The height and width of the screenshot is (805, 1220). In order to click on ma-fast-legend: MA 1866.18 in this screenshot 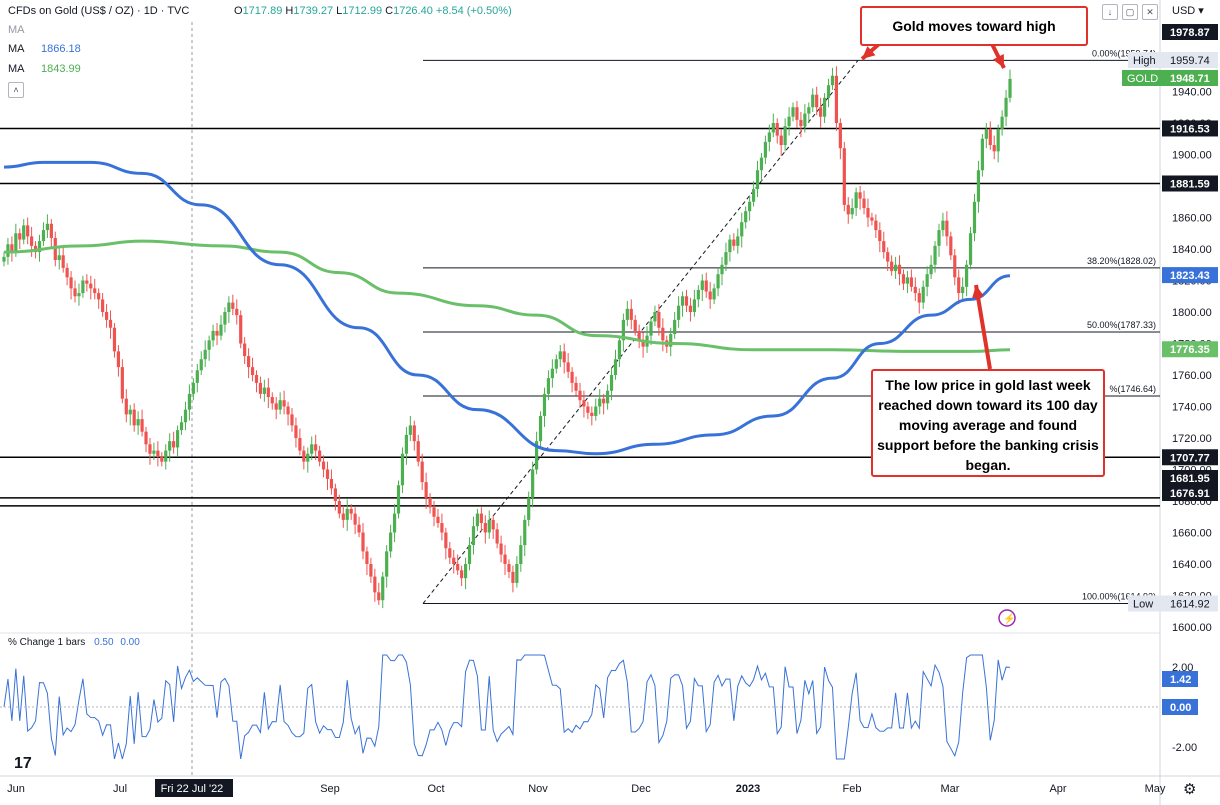, I will do `click(44, 49)`.